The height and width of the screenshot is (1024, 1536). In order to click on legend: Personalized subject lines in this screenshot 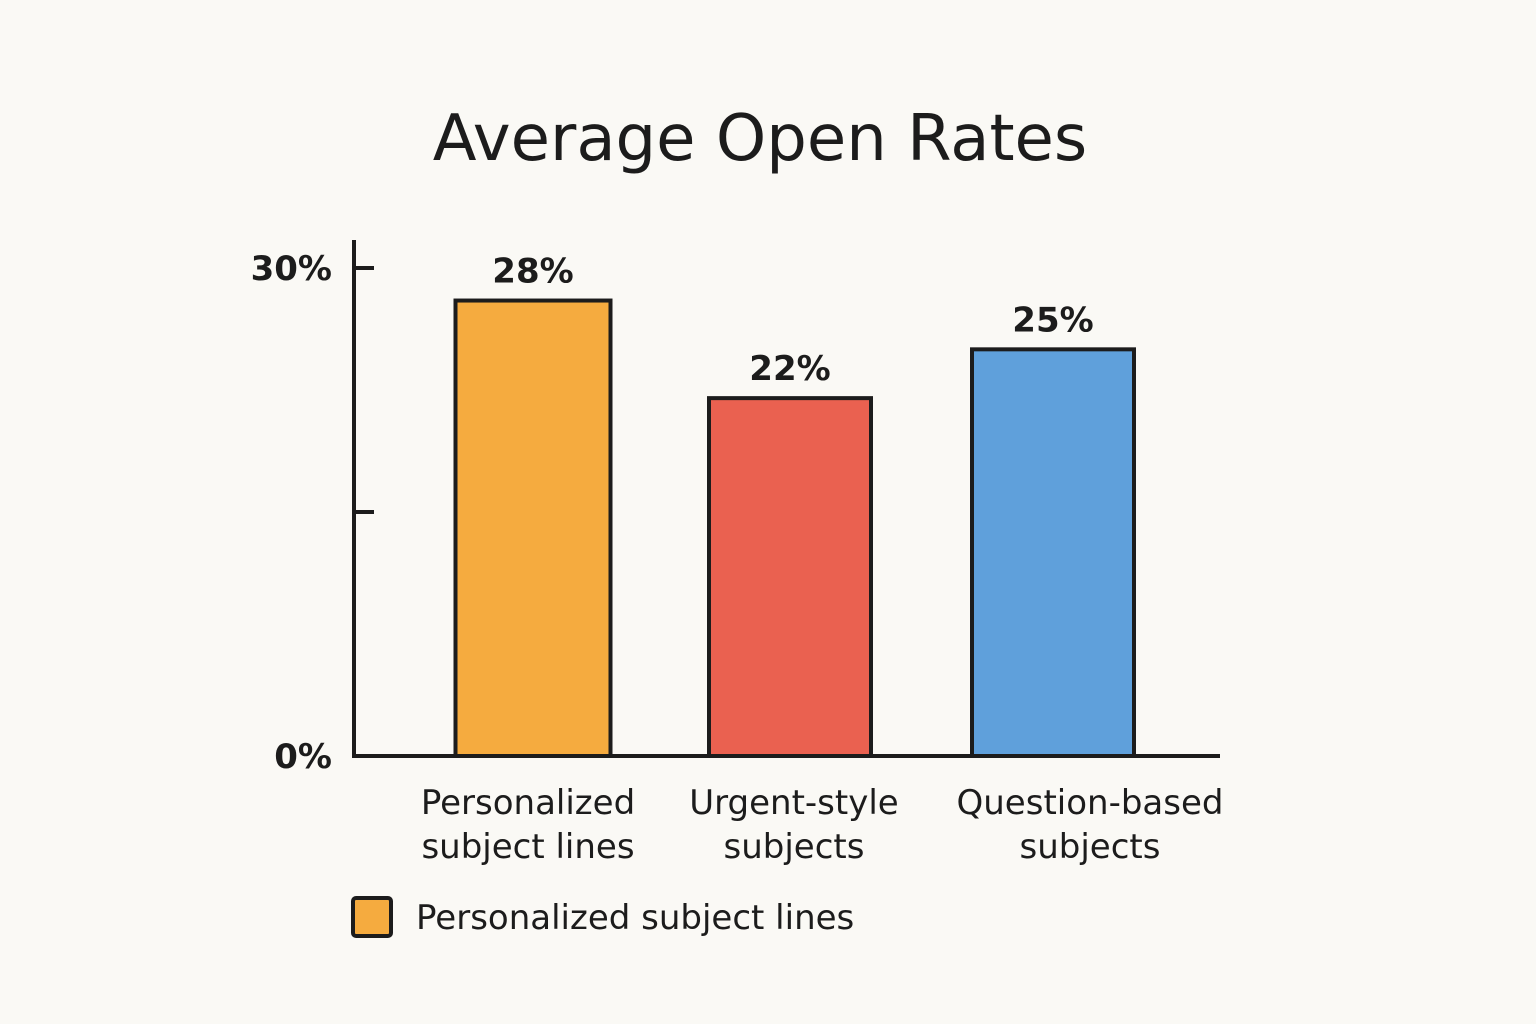, I will do `click(602, 917)`.